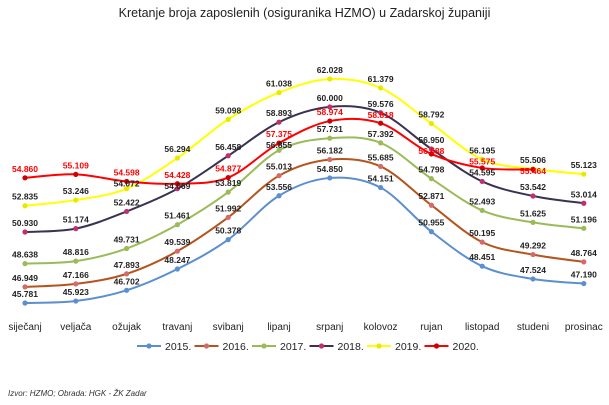 Image resolution: width=609 pixels, height=405 pixels. Describe the element at coordinates (408, 347) in the screenshot. I see `legend-label: 2019.` at that location.